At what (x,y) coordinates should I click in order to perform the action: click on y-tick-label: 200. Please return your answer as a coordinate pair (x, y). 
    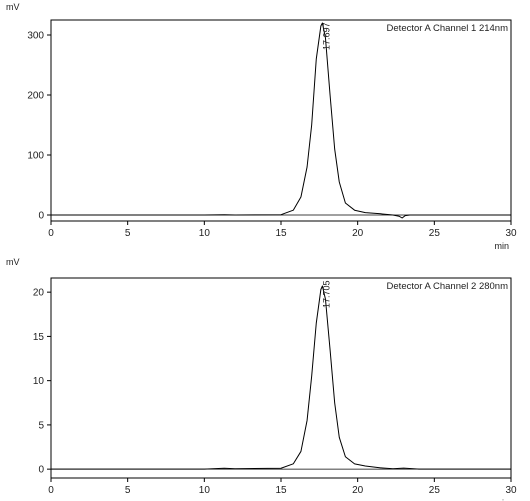
    Looking at the image, I should click on (35, 96).